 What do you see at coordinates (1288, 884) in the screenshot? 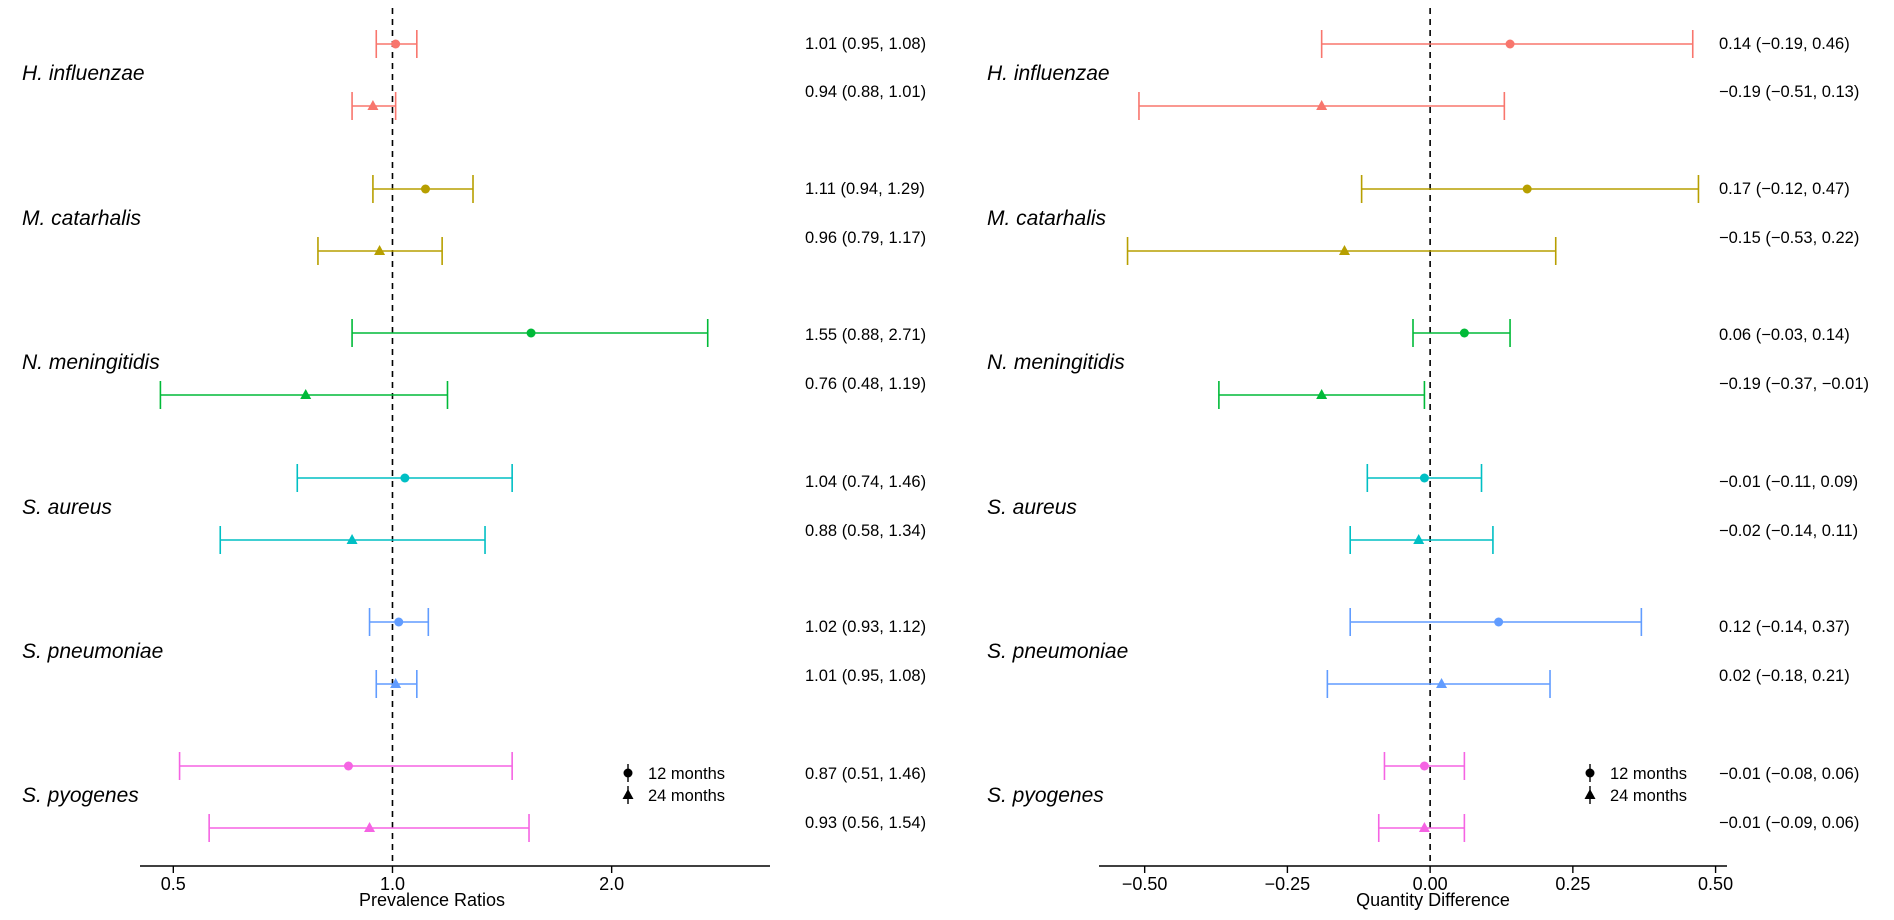
I see `x-tick-label: −0.25` at bounding box center [1288, 884].